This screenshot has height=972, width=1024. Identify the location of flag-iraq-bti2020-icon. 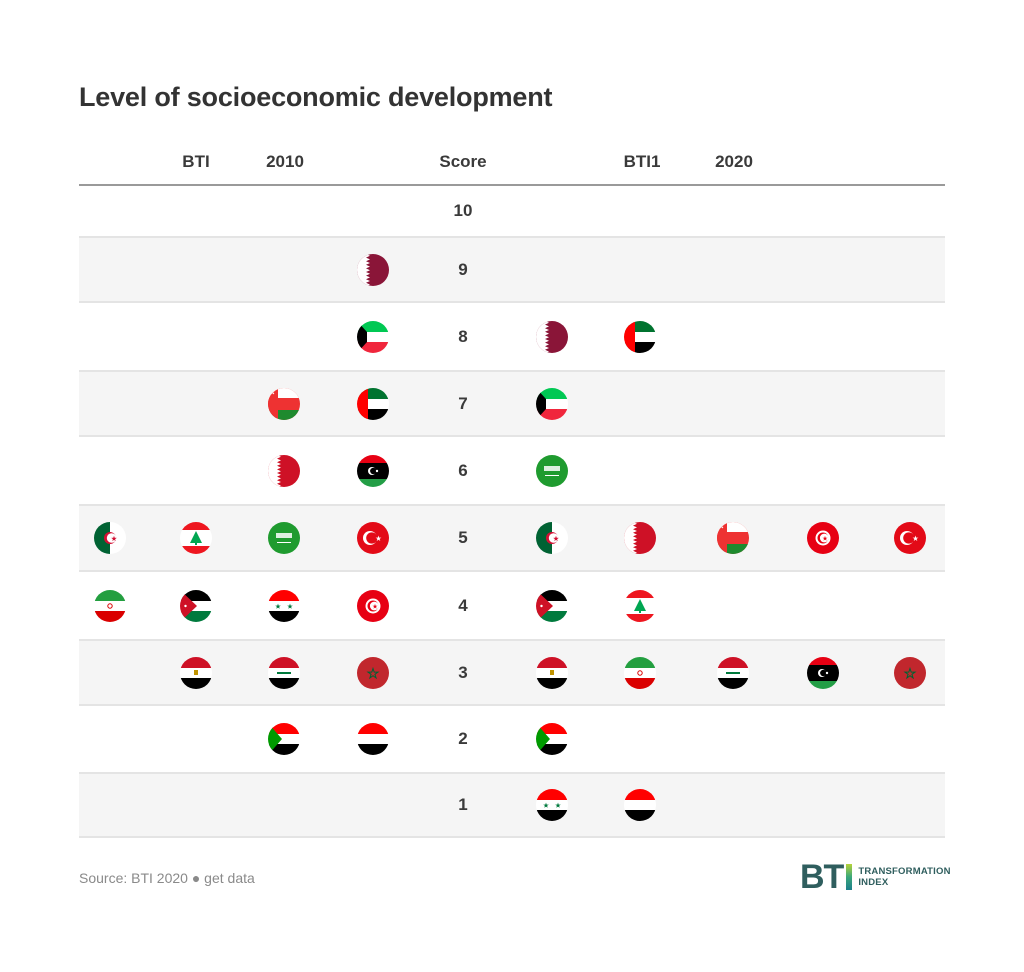
(733, 672).